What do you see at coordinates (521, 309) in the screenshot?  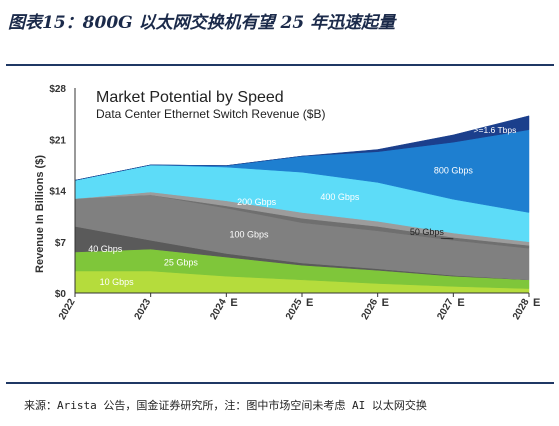 I see `x-tick-label: 2028` at bounding box center [521, 309].